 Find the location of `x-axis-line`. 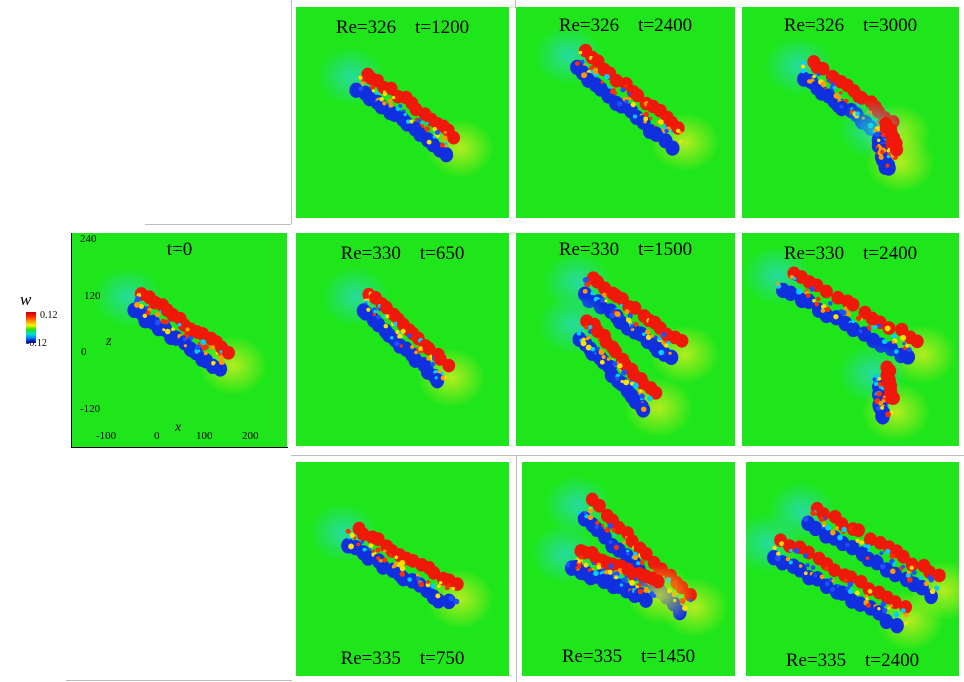

x-axis-line is located at coordinates (179, 447).